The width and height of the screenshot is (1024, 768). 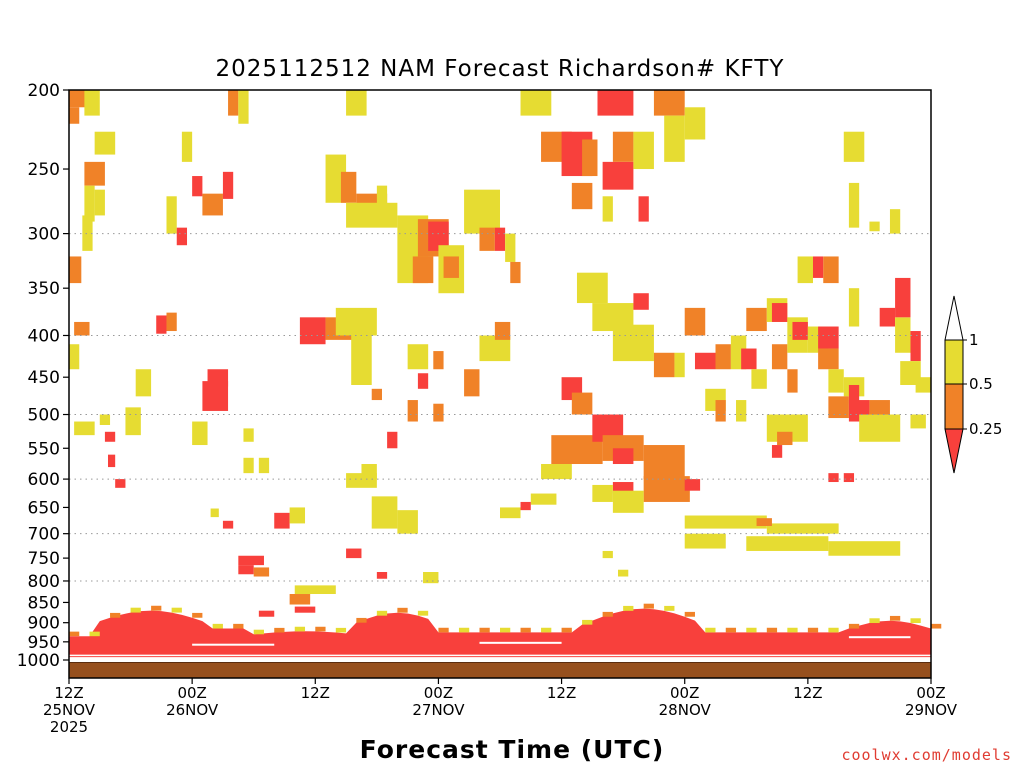 What do you see at coordinates (954, 362) in the screenshot?
I see `legend-swatch-high` at bounding box center [954, 362].